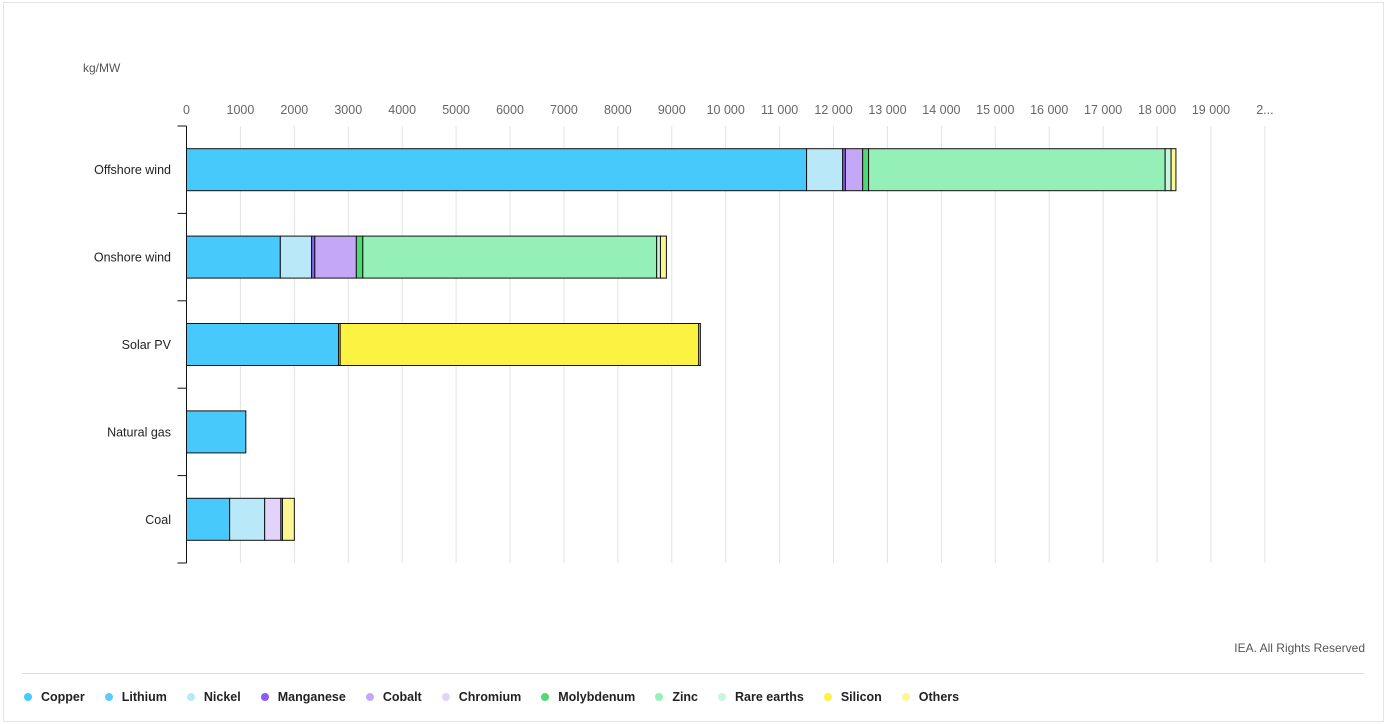 This screenshot has height=724, width=1387. What do you see at coordinates (519, 344) in the screenshot?
I see `bar-segment-silicon` at bounding box center [519, 344].